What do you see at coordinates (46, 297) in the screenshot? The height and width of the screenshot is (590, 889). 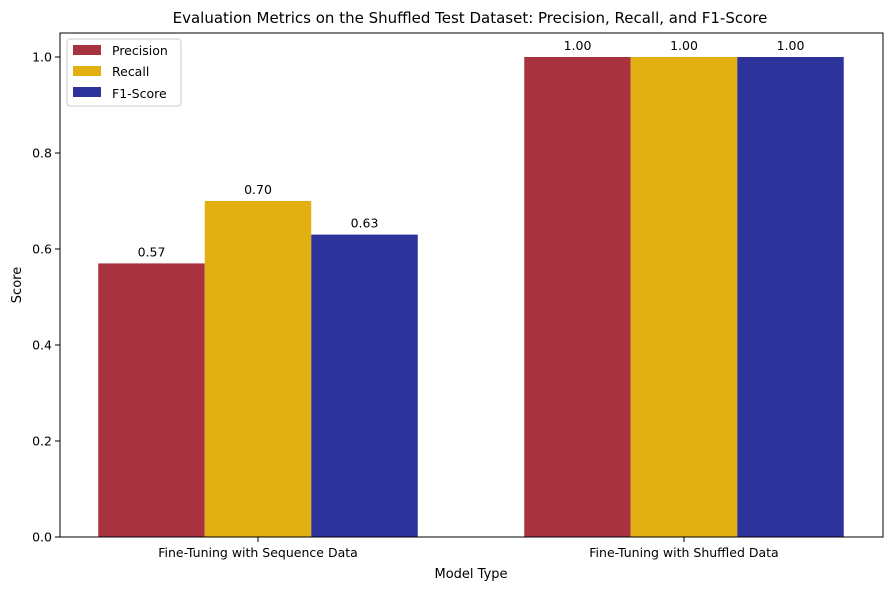 I see `y-axis: 0.0 0.2 0.4 0.6 0.8 1.0` at bounding box center [46, 297].